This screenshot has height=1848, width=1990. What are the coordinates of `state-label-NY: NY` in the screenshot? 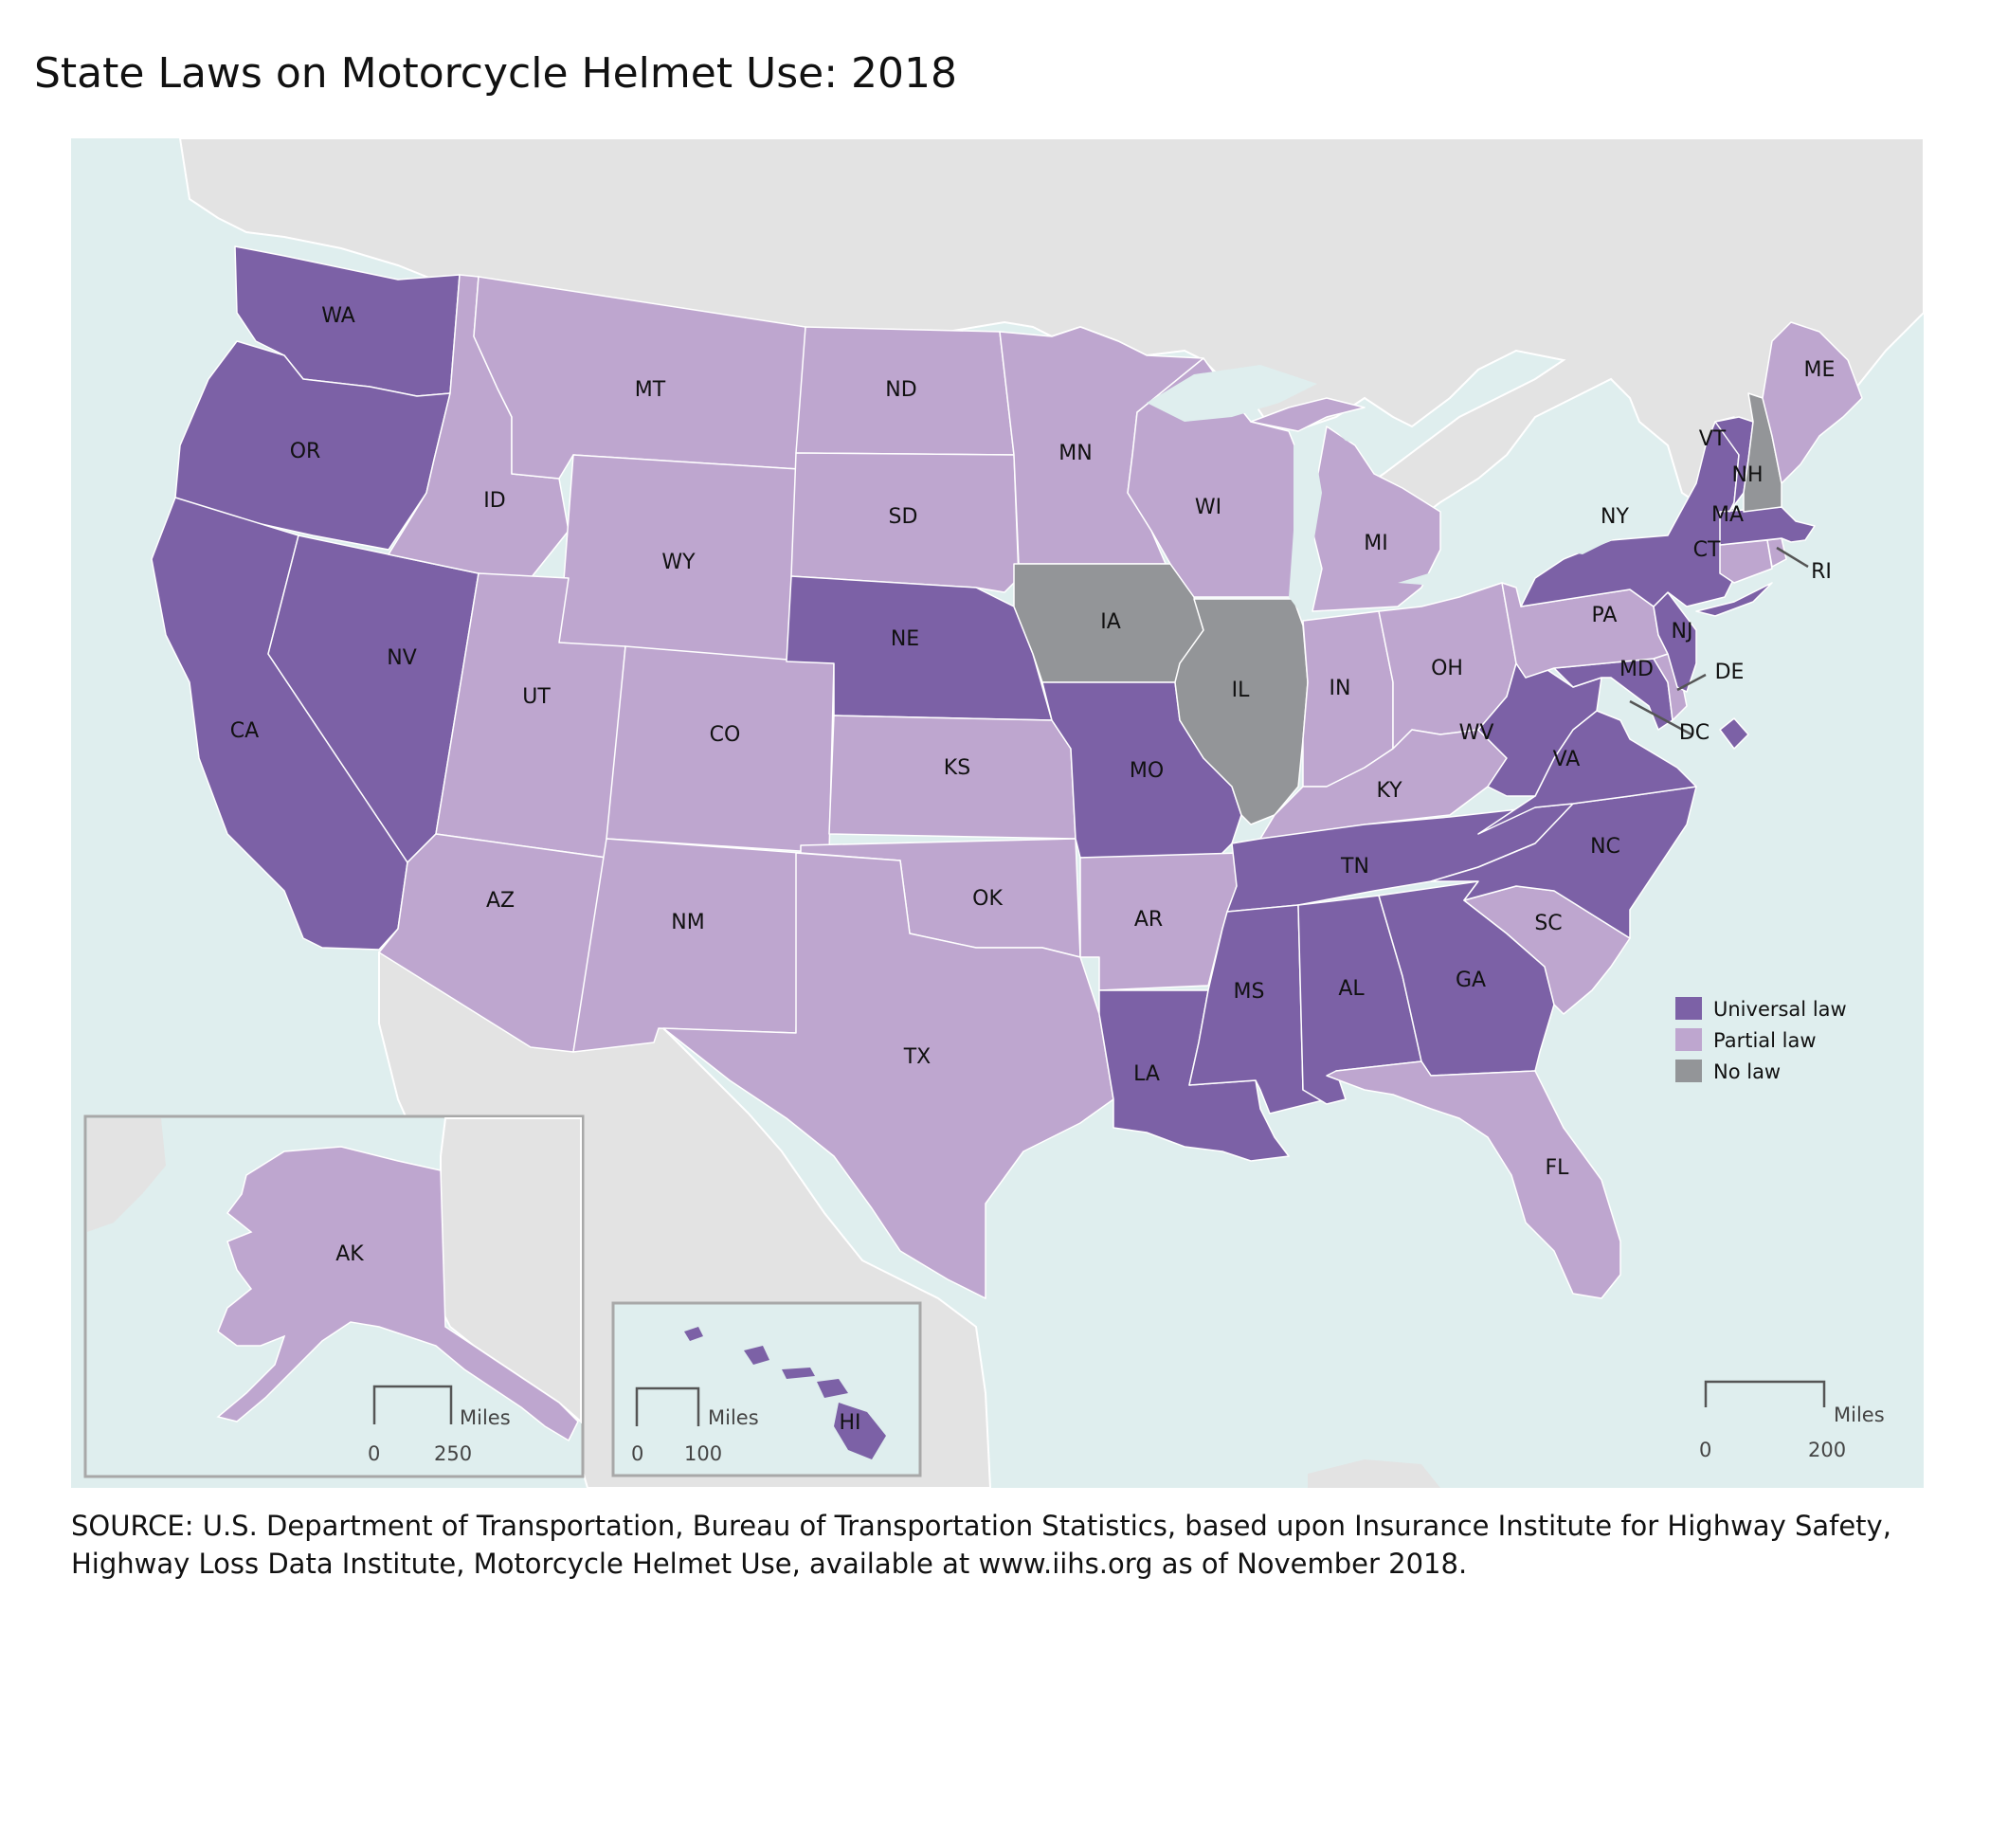 It's located at (1615, 517).